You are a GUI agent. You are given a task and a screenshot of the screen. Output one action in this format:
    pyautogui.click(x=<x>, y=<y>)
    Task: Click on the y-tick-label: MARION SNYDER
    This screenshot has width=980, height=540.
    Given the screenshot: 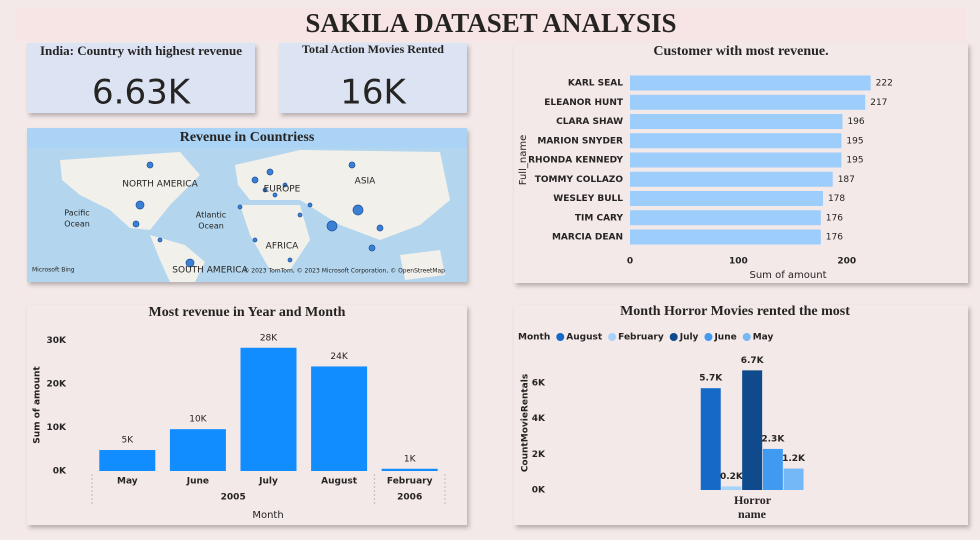 What is the action you would take?
    pyautogui.click(x=580, y=141)
    